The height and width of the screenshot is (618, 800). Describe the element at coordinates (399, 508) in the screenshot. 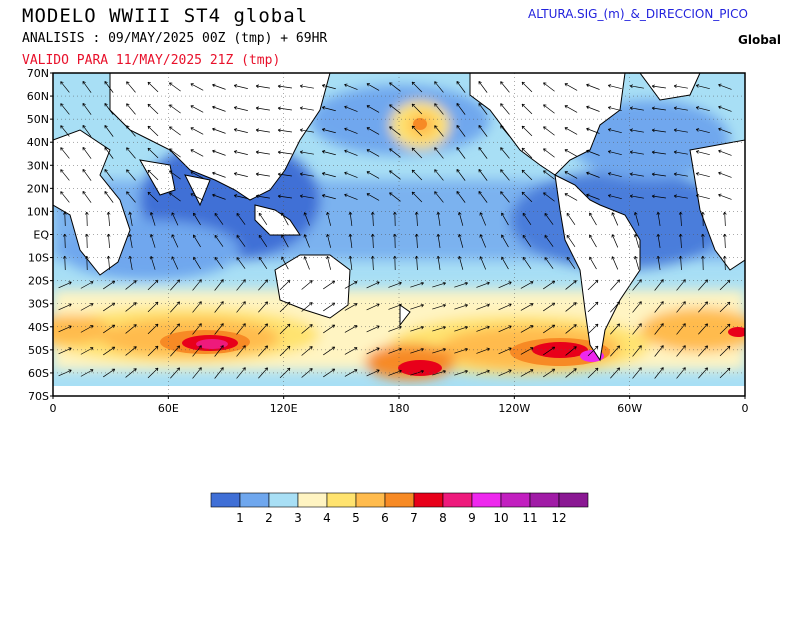

I see `color-legend: 1 2 3 4 5 6 7 8 9 10 11 12` at that location.